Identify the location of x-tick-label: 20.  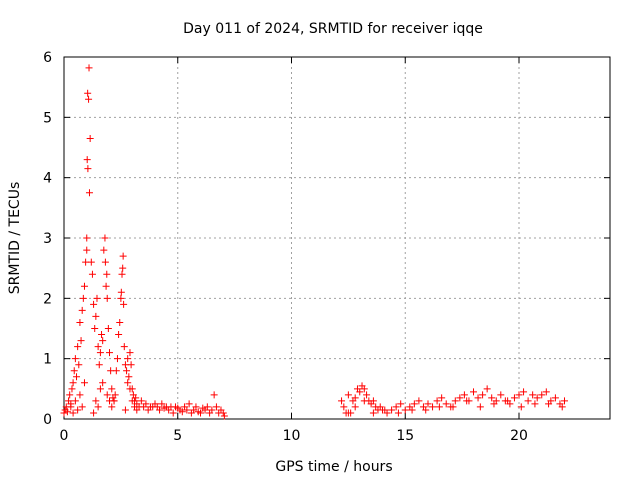
(519, 436).